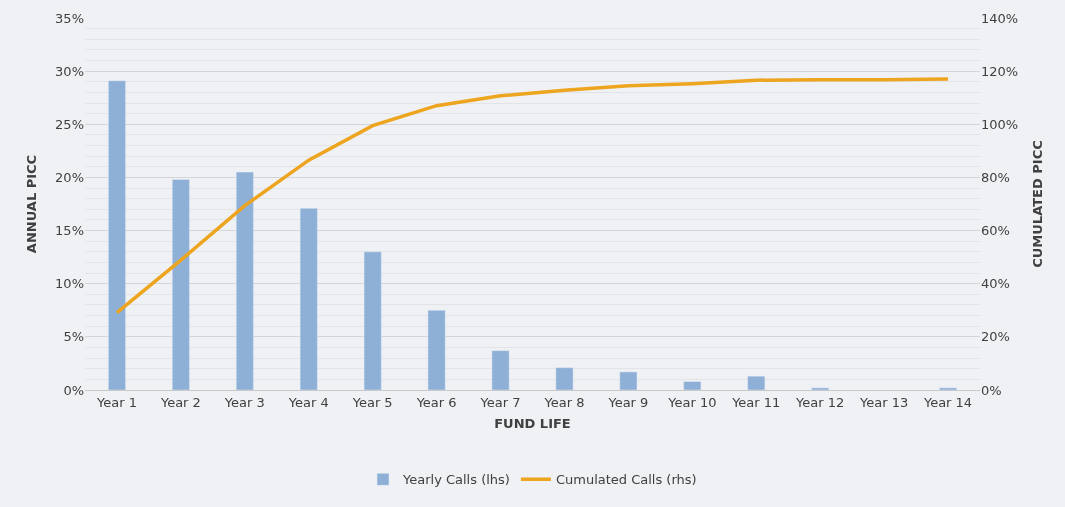  What do you see at coordinates (69, 71) in the screenshot?
I see `y-tick-label: 30%` at bounding box center [69, 71].